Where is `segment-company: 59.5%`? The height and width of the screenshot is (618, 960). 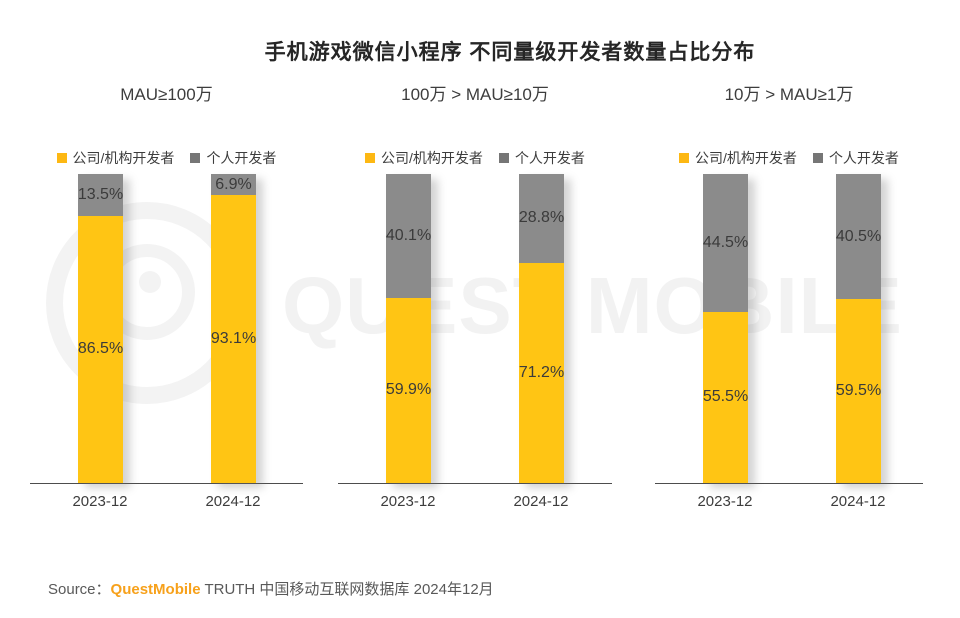 segment-company: 59.5% is located at coordinates (858, 391).